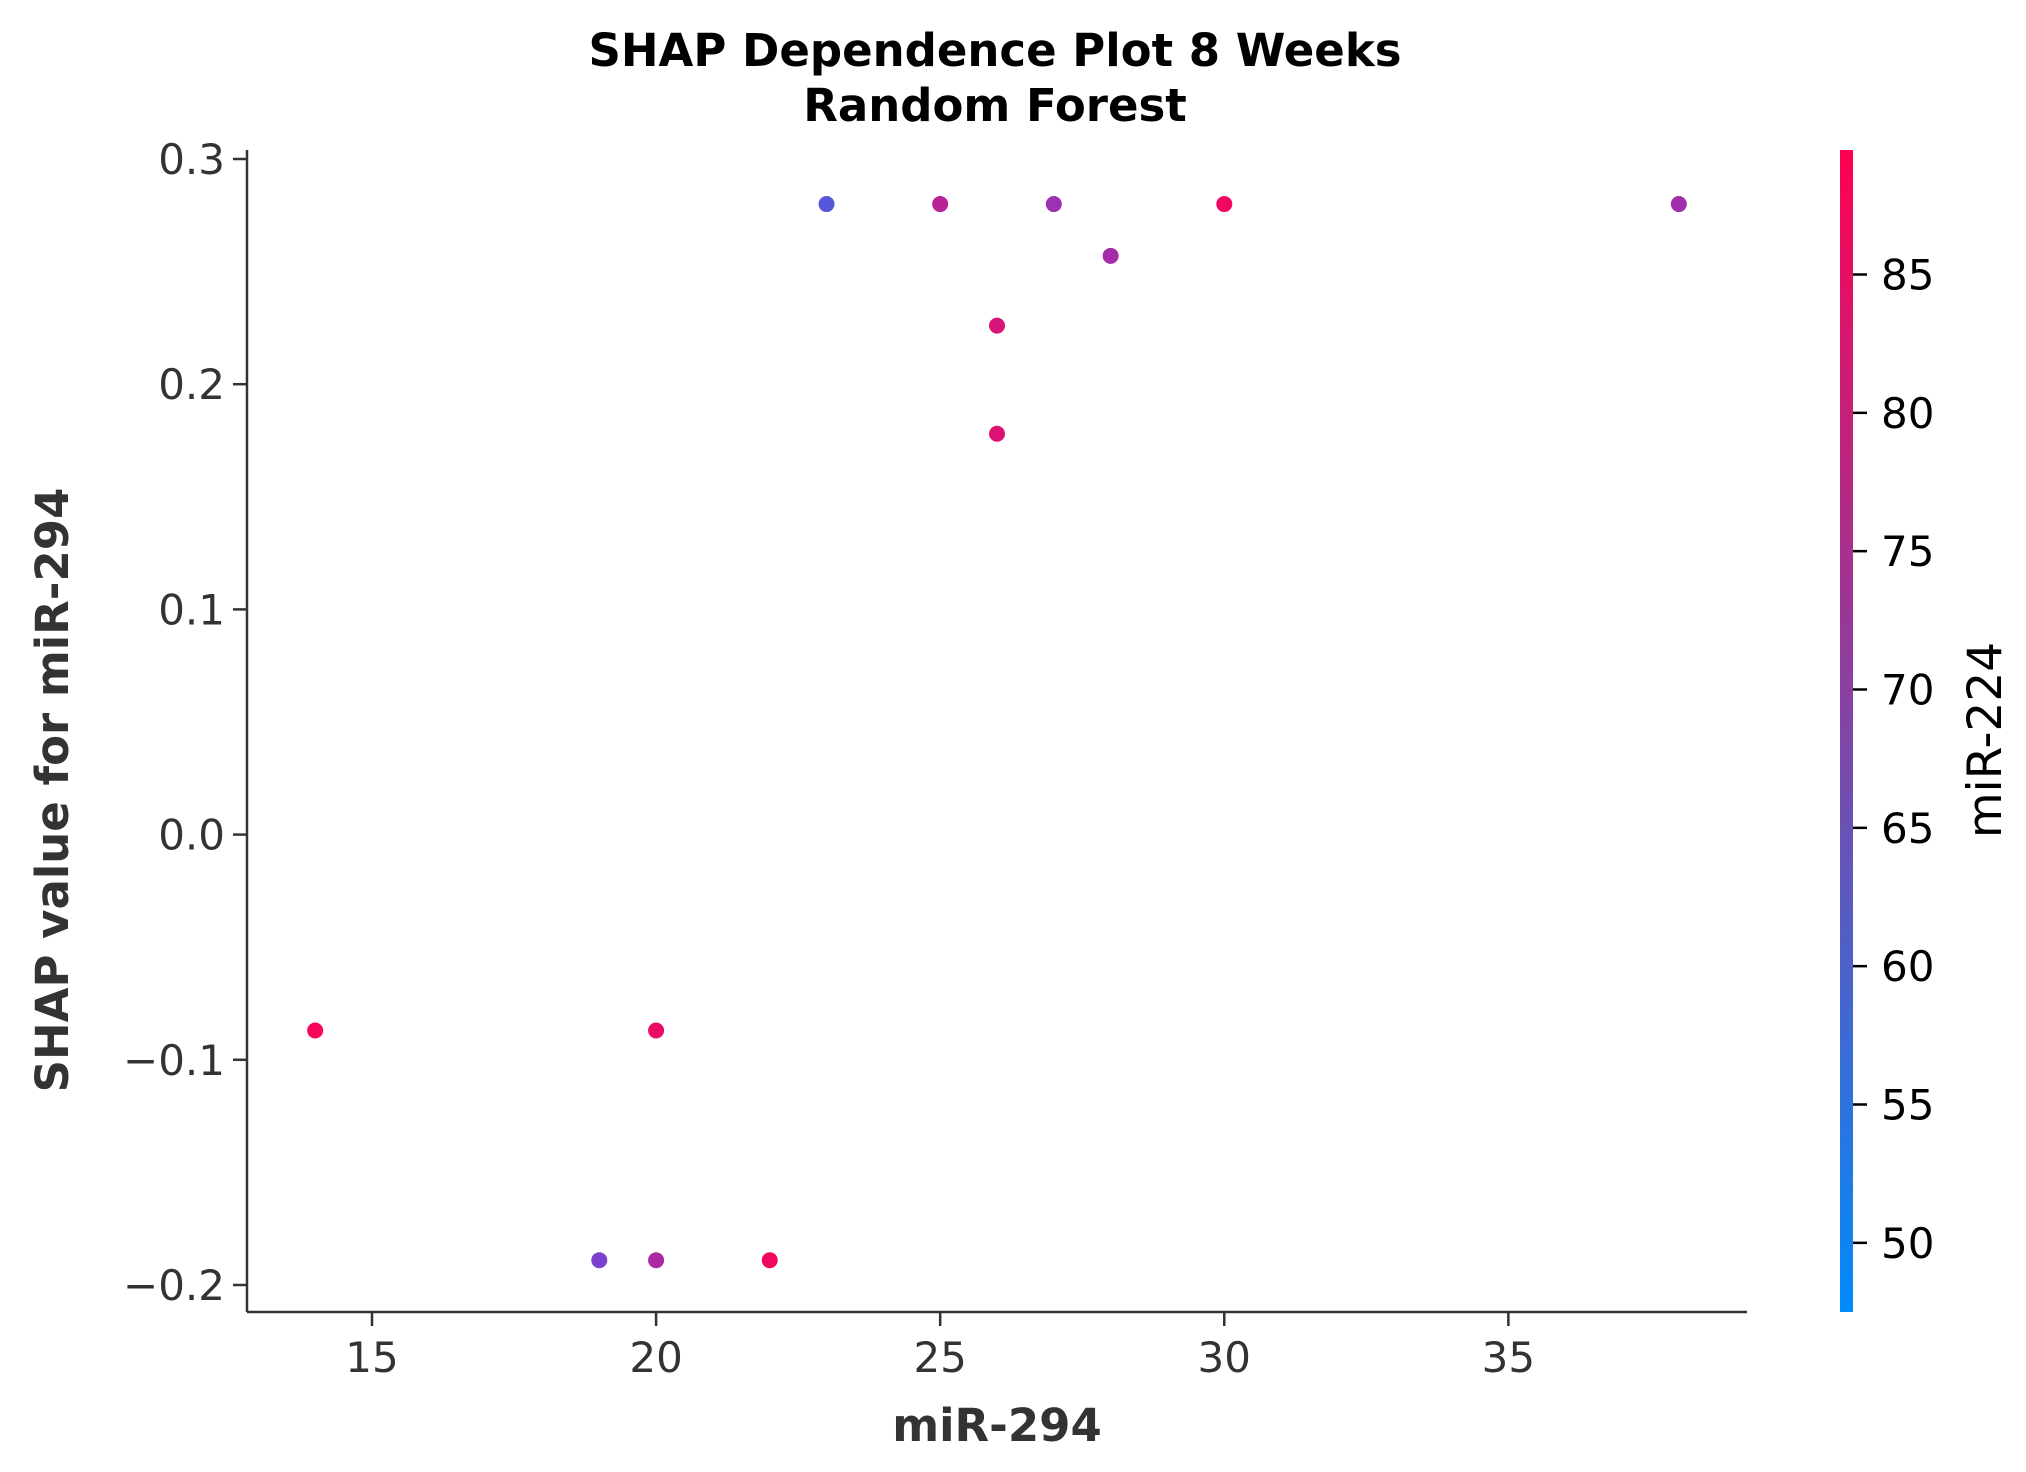 This screenshot has width=2026, height=1472. I want to click on x-axis-ticks: 15 20 25 30 35, so click(940, 1347).